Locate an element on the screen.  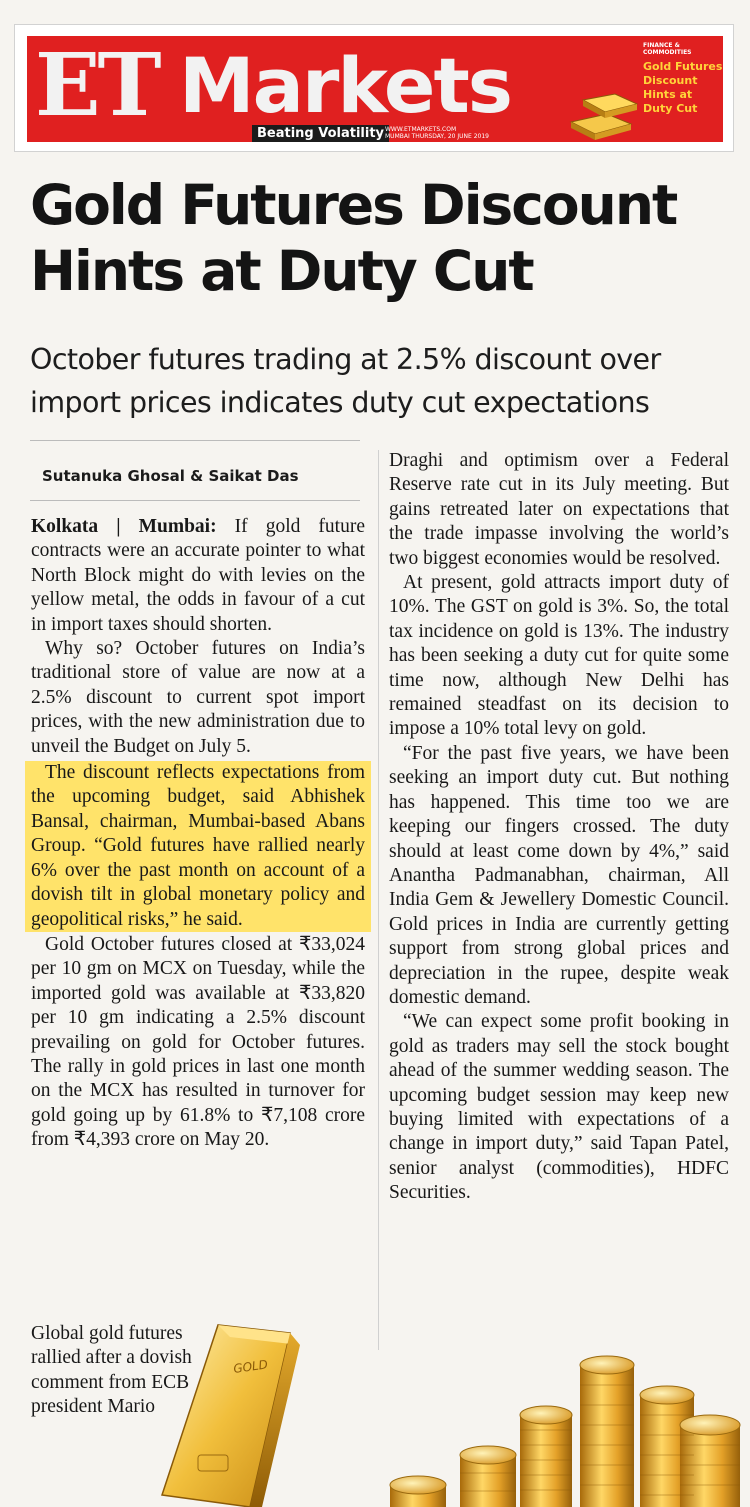
article-byline: Sutanuka Ghosal & Saikat Das is located at coordinates (170, 476).